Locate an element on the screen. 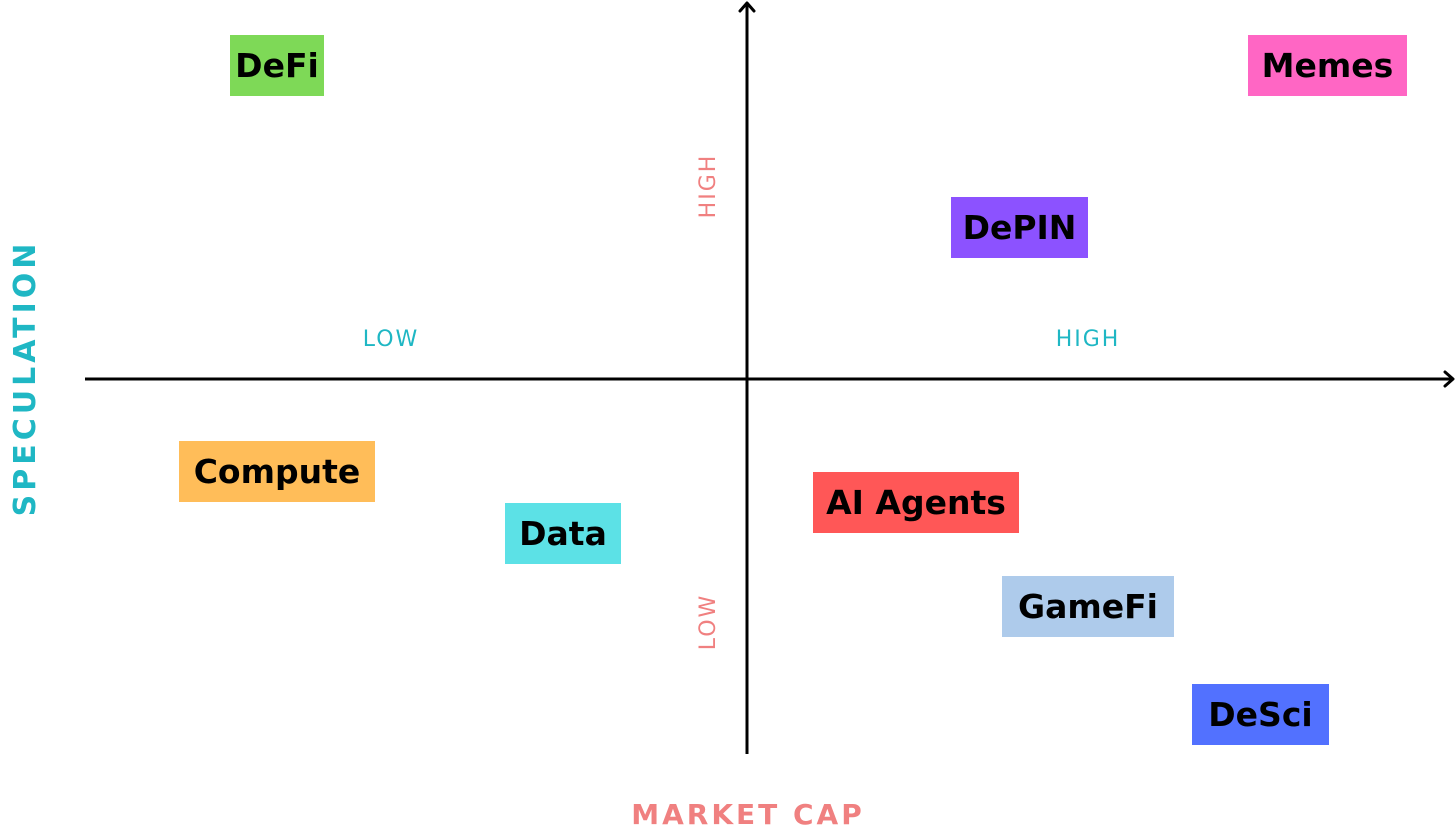 Image resolution: width=1456 pixels, height=840 pixels. sector-memes: Memes is located at coordinates (1327, 65).